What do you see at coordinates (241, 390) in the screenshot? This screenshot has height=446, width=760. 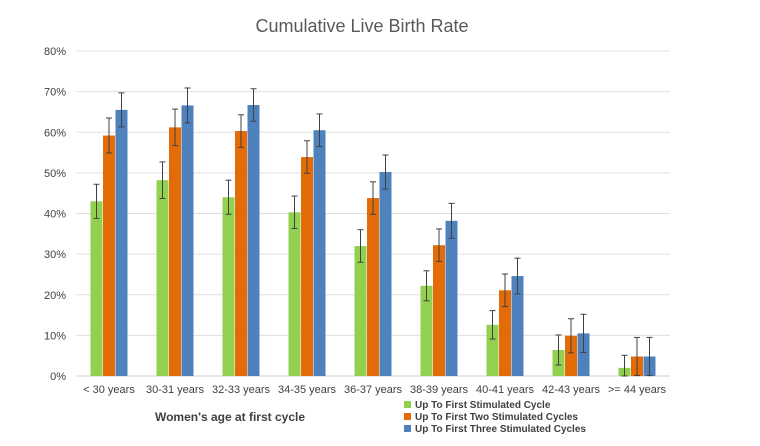 I see `x-tick-label: 32-33 years` at bounding box center [241, 390].